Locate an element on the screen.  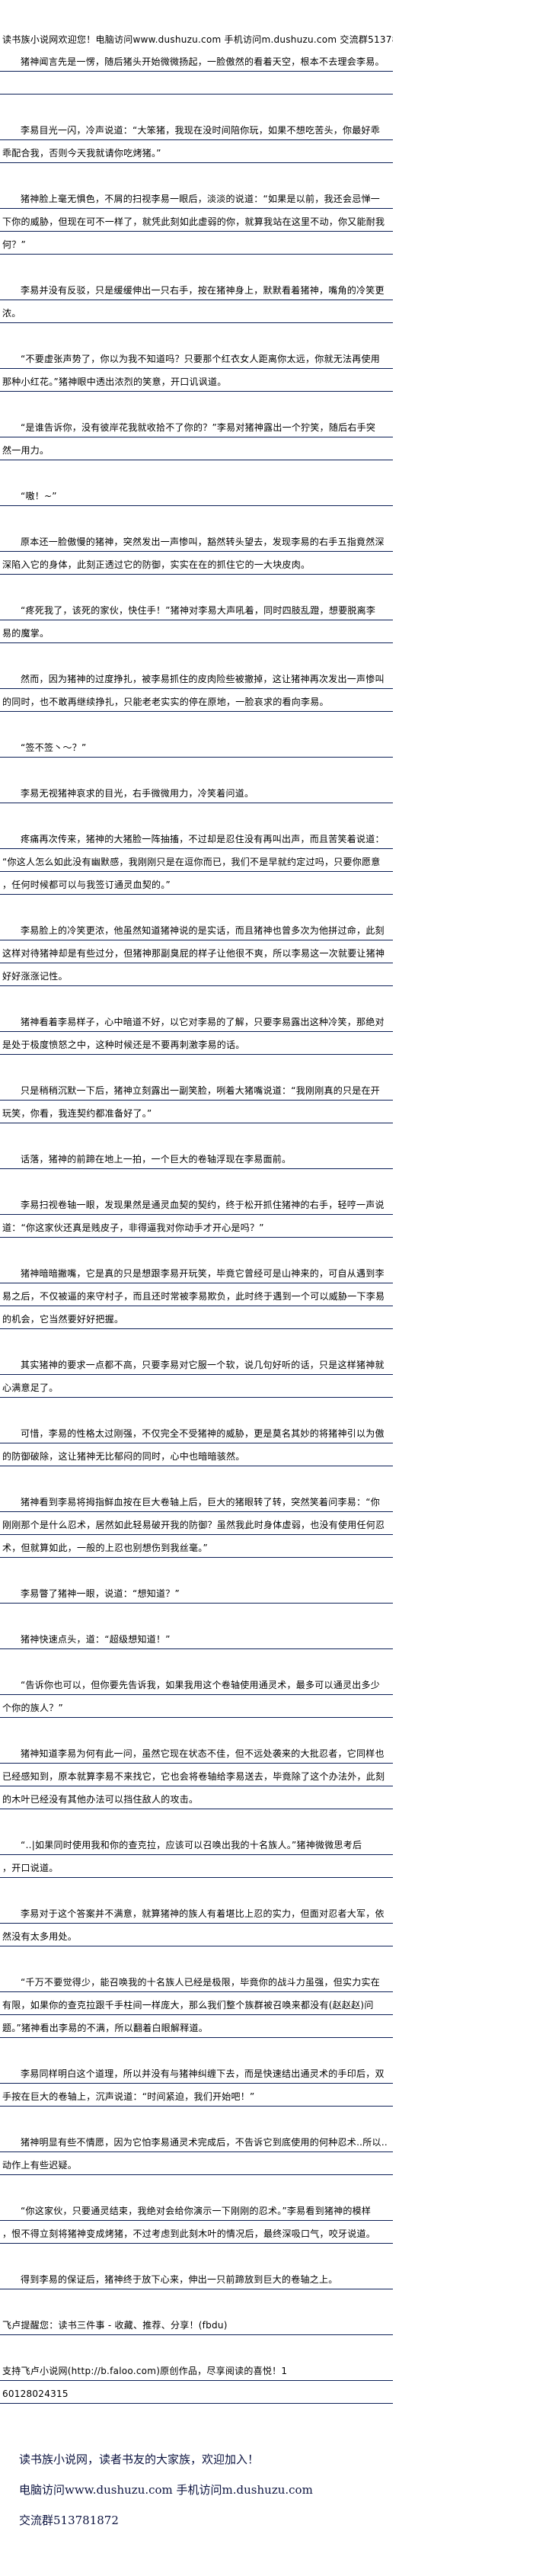
paragraph-line: 李易脸上的冷笑更浓，他虽然知道猪神说的是实话，而且猪神也曾多次为他拼过命，此刻 is located at coordinates (196, 929).